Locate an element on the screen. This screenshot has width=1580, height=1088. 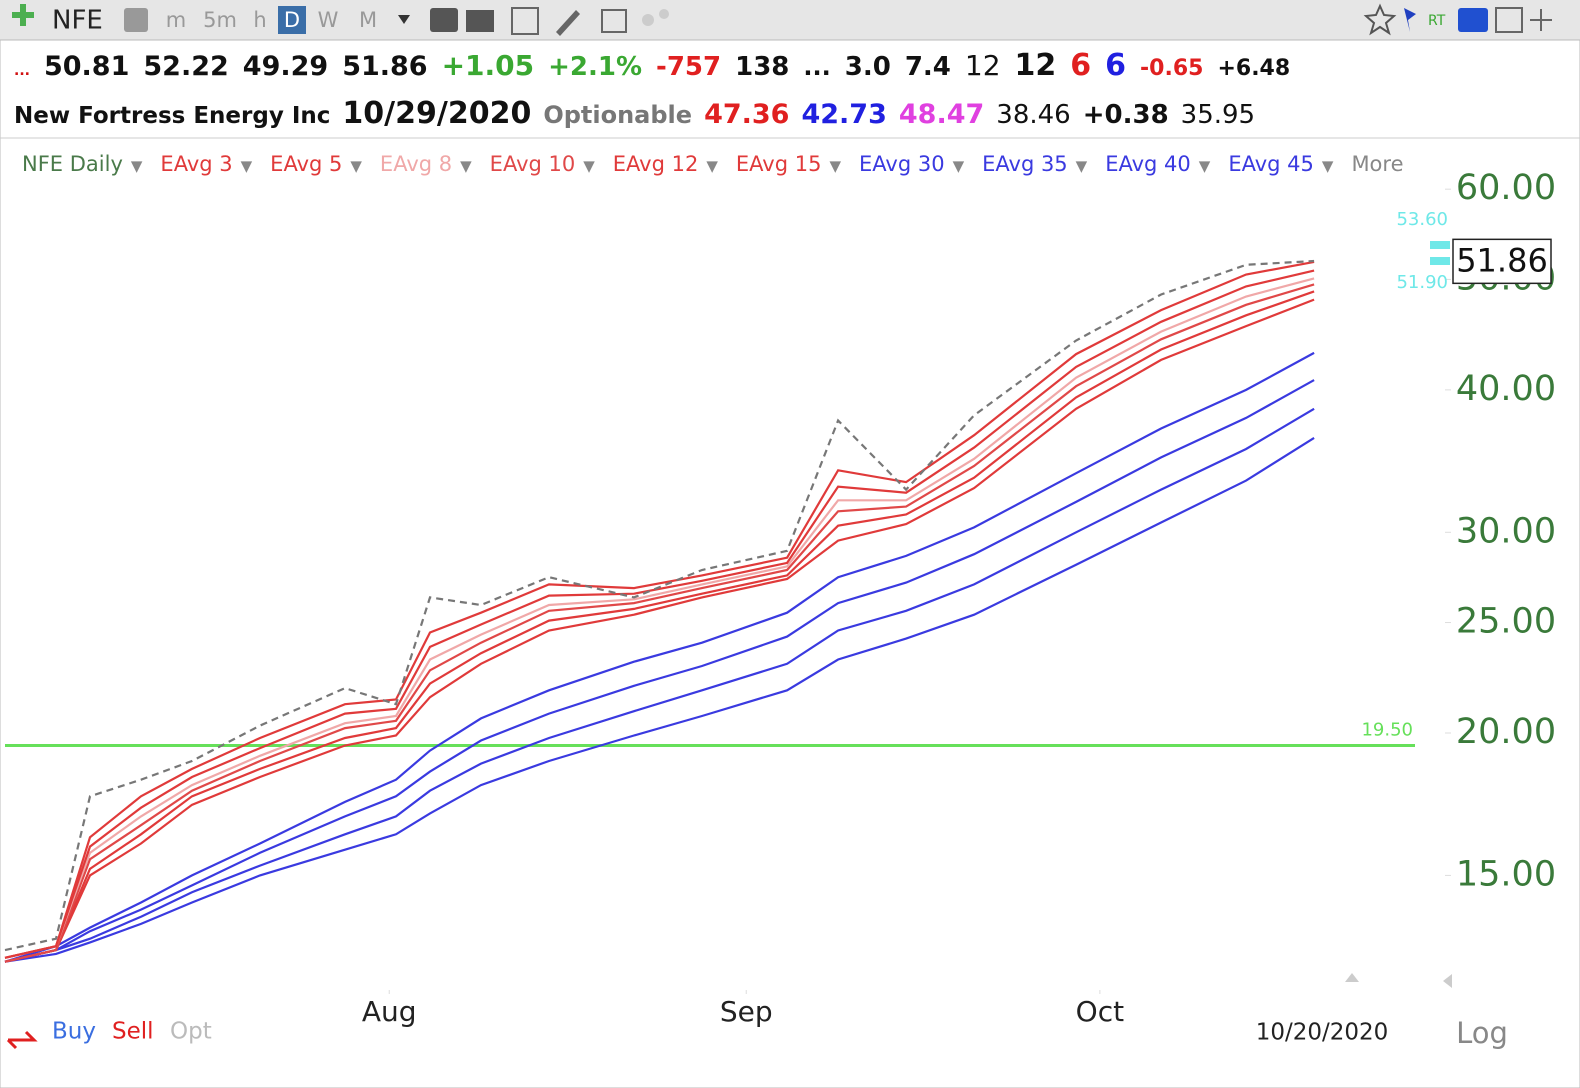
legend-item: EAvg 10 ▼ is located at coordinates (542, 164).